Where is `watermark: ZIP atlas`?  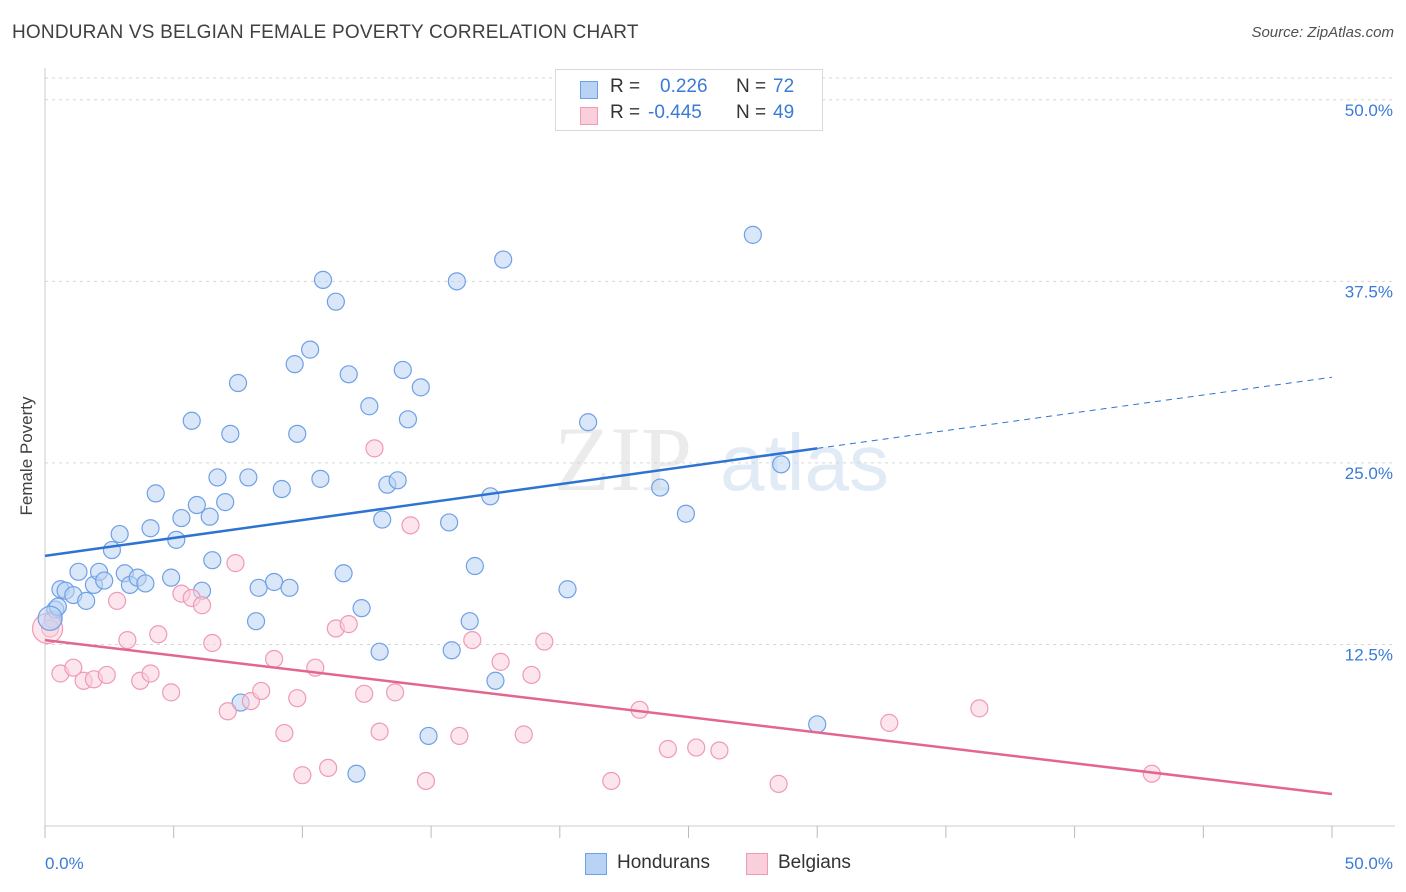 watermark: ZIP atlas is located at coordinates (721, 459).